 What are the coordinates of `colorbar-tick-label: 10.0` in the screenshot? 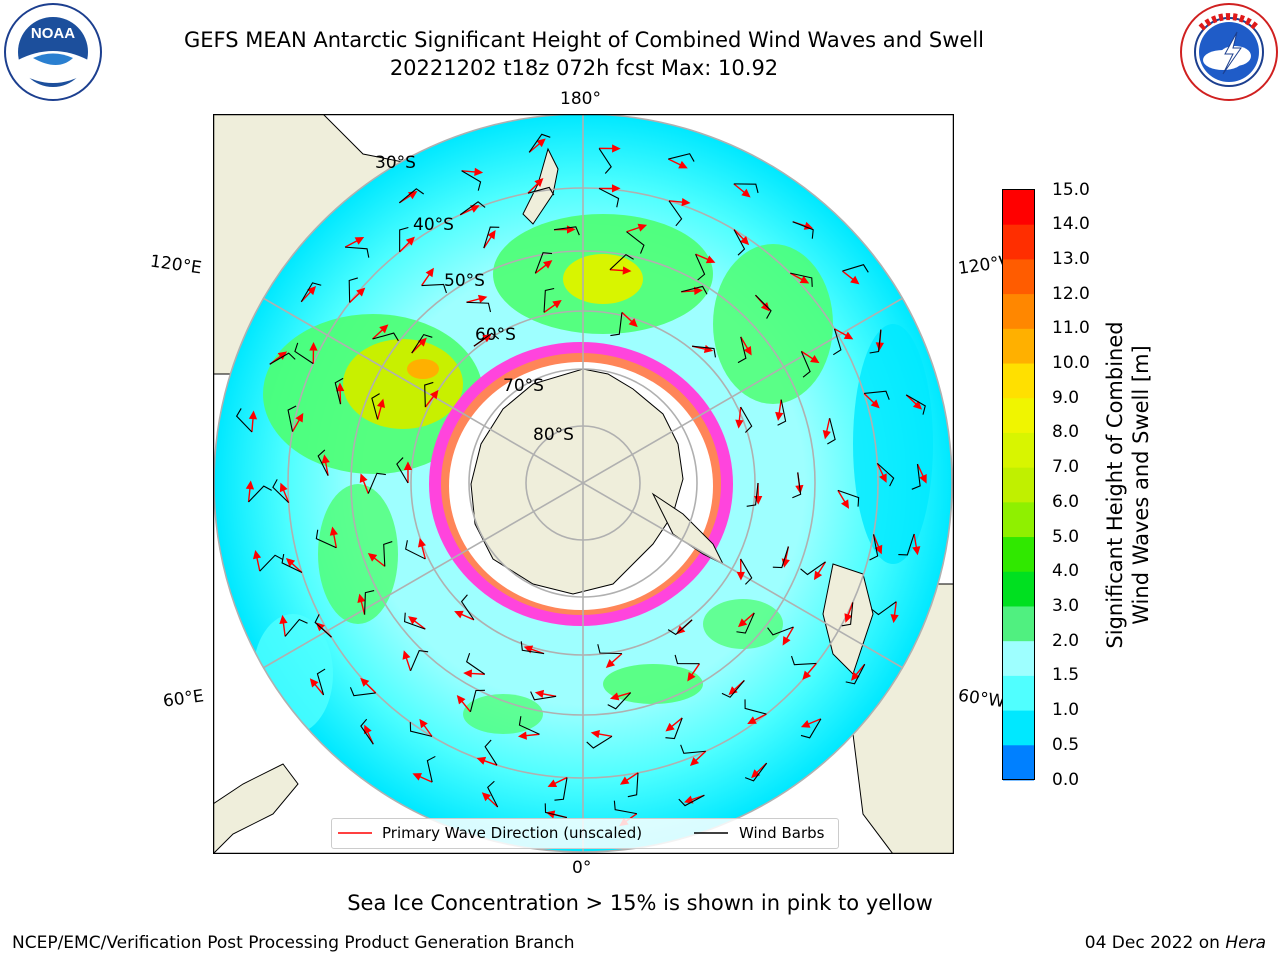 It's located at (1071, 363).